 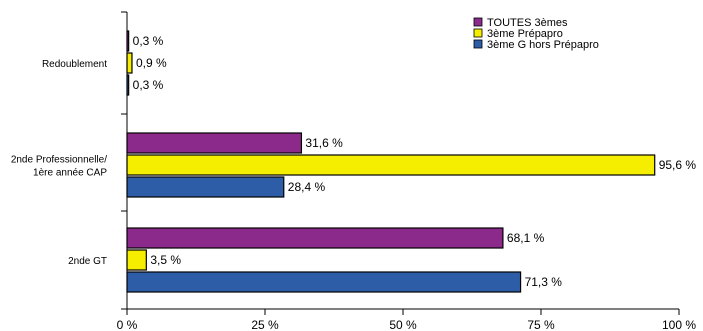 I want to click on category-label-line: 2nde Professionnelle/, so click(x=59, y=160).